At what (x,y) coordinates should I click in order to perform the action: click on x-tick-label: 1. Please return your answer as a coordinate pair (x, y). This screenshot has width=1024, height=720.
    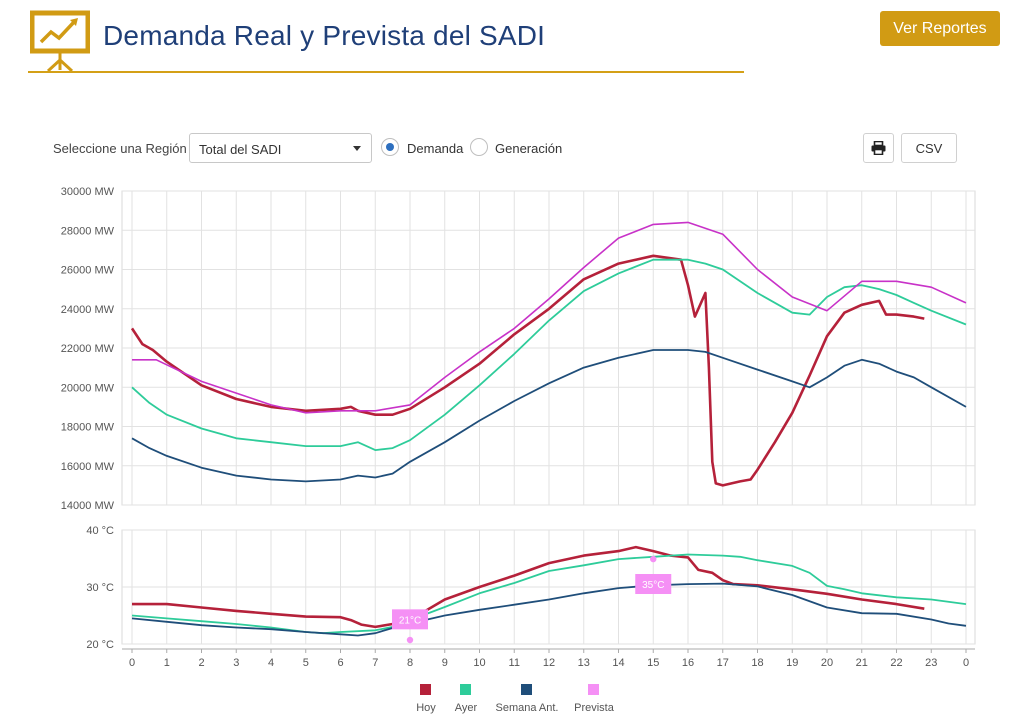
    Looking at the image, I should click on (167, 663).